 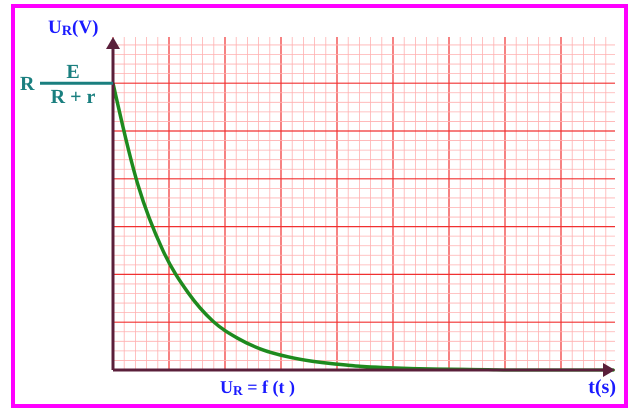 What do you see at coordinates (73, 72) in the screenshot?
I see `text: E` at bounding box center [73, 72].